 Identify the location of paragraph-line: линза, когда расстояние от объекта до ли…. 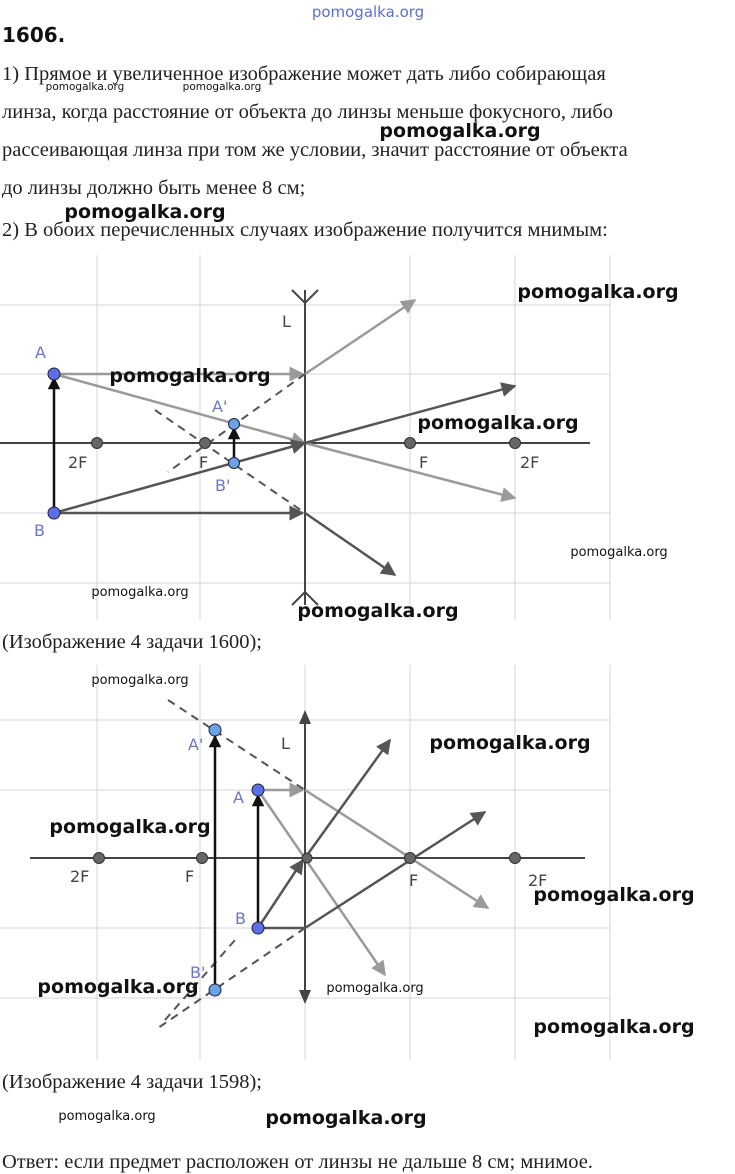
(307, 112).